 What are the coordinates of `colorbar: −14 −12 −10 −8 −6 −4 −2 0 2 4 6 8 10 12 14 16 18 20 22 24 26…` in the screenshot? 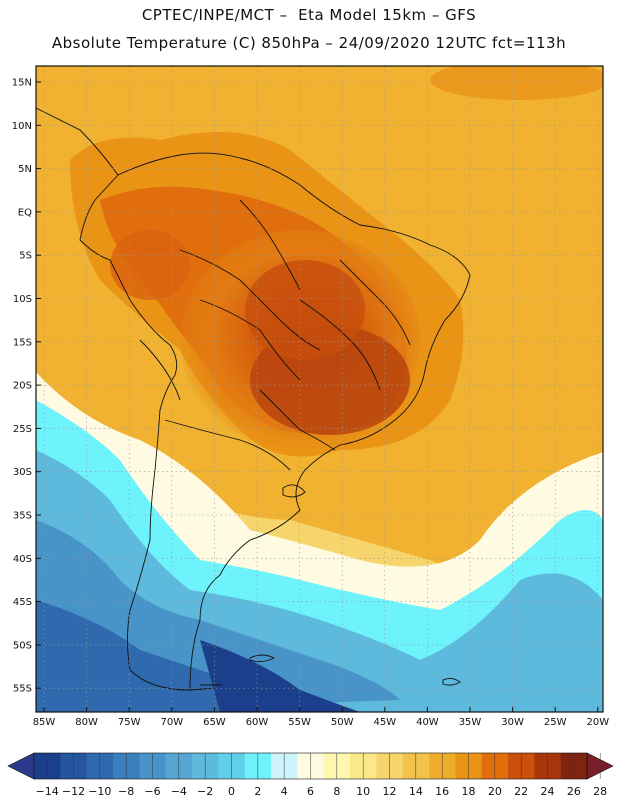 It's located at (310, 775).